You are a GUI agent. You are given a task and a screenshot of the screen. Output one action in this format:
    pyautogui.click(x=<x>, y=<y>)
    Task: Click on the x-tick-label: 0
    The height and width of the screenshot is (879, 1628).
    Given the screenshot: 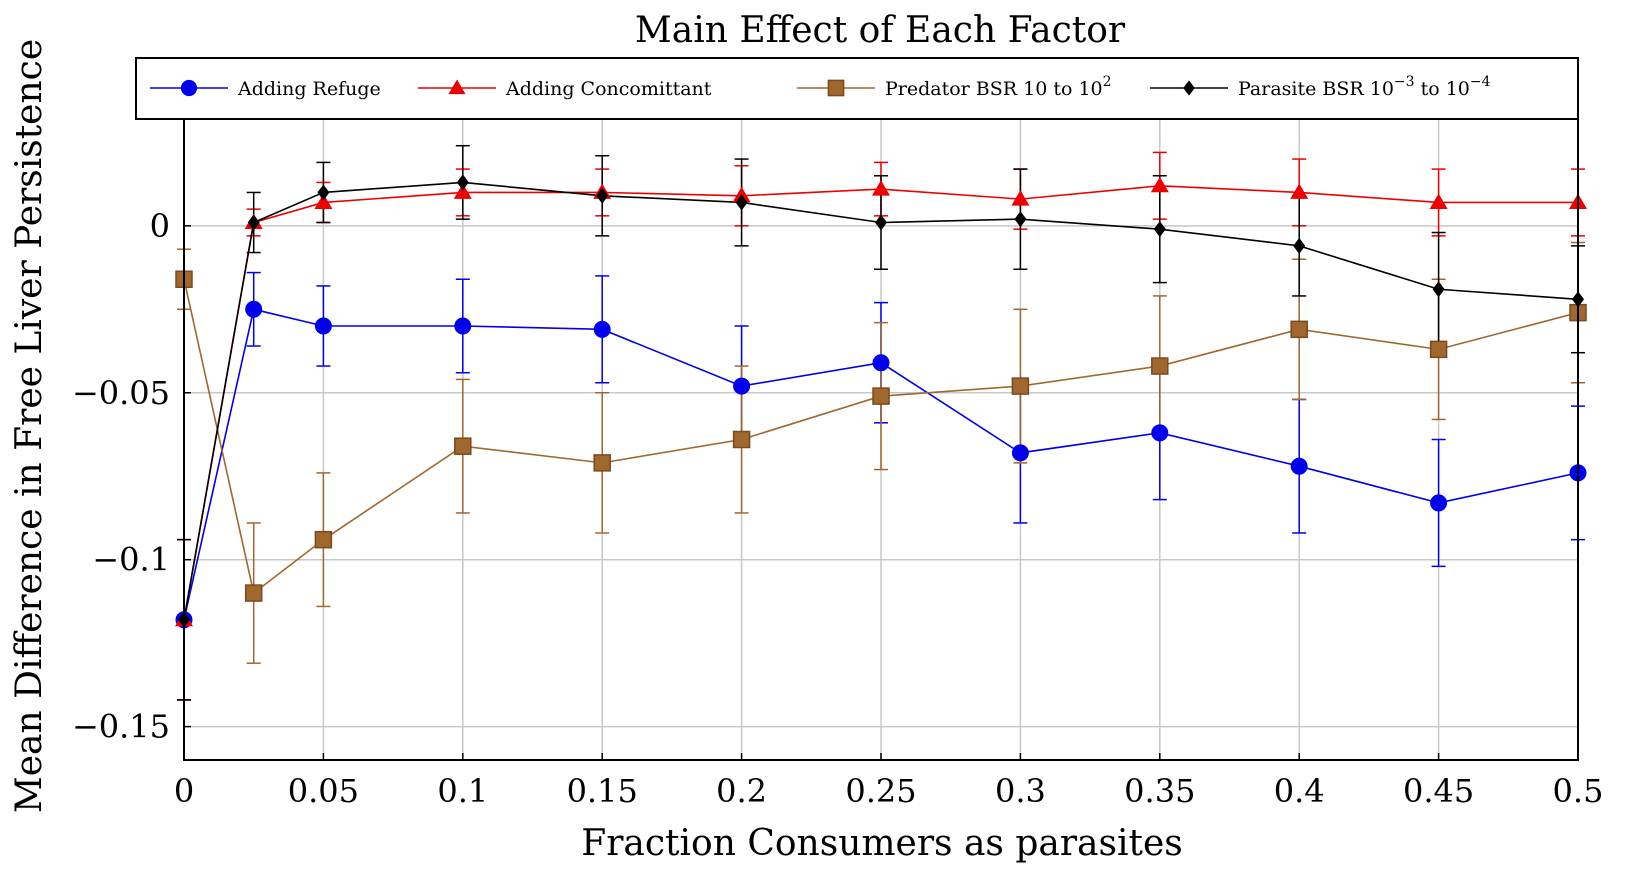 What is the action you would take?
    pyautogui.click(x=184, y=791)
    